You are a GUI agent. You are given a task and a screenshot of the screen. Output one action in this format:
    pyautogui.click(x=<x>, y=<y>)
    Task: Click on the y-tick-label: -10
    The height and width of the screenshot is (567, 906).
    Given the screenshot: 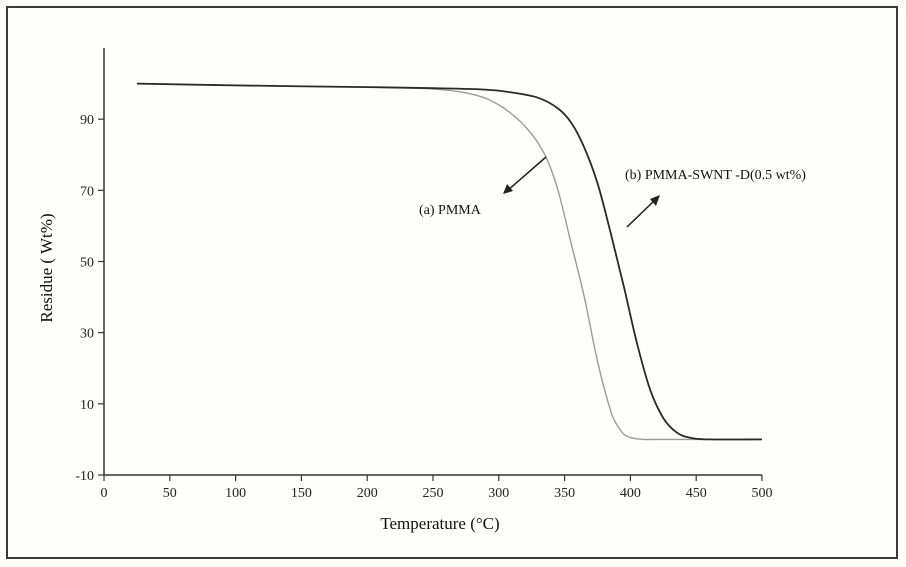 What is the action you would take?
    pyautogui.click(x=84, y=476)
    